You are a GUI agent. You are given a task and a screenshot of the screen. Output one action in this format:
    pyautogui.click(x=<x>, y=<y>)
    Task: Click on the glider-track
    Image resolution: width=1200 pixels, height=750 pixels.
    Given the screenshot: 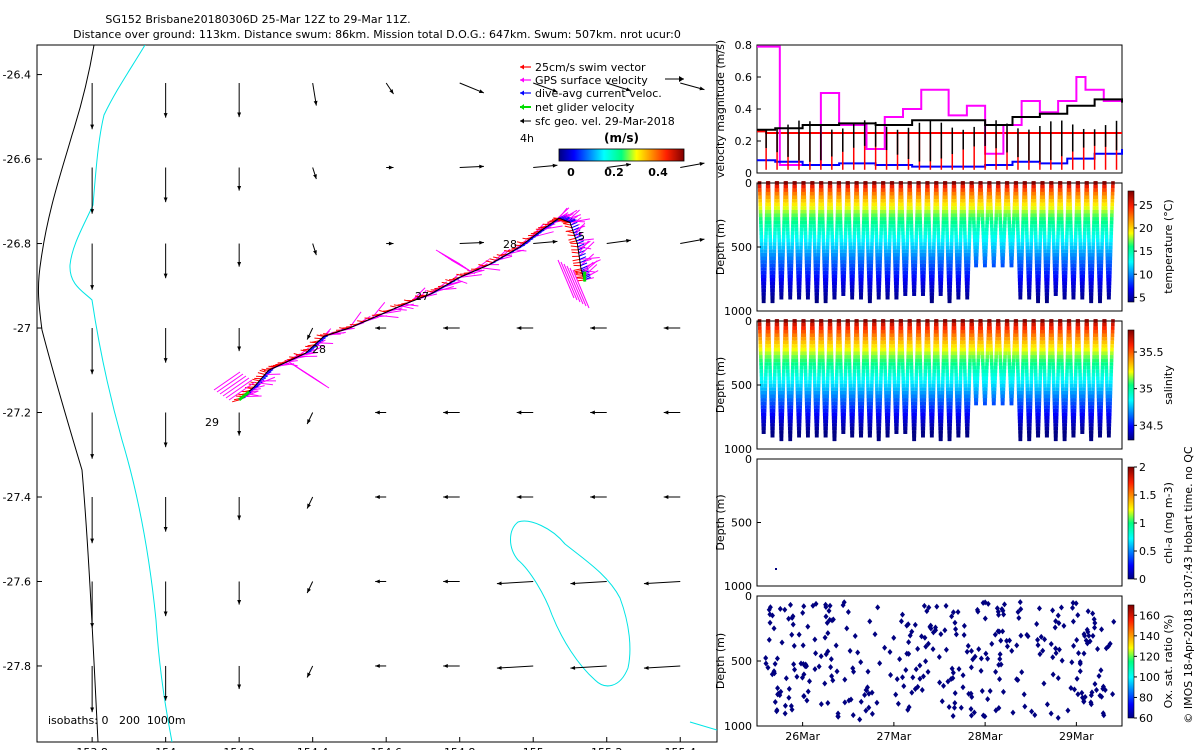 What is the action you would take?
    pyautogui.click(x=407, y=305)
    